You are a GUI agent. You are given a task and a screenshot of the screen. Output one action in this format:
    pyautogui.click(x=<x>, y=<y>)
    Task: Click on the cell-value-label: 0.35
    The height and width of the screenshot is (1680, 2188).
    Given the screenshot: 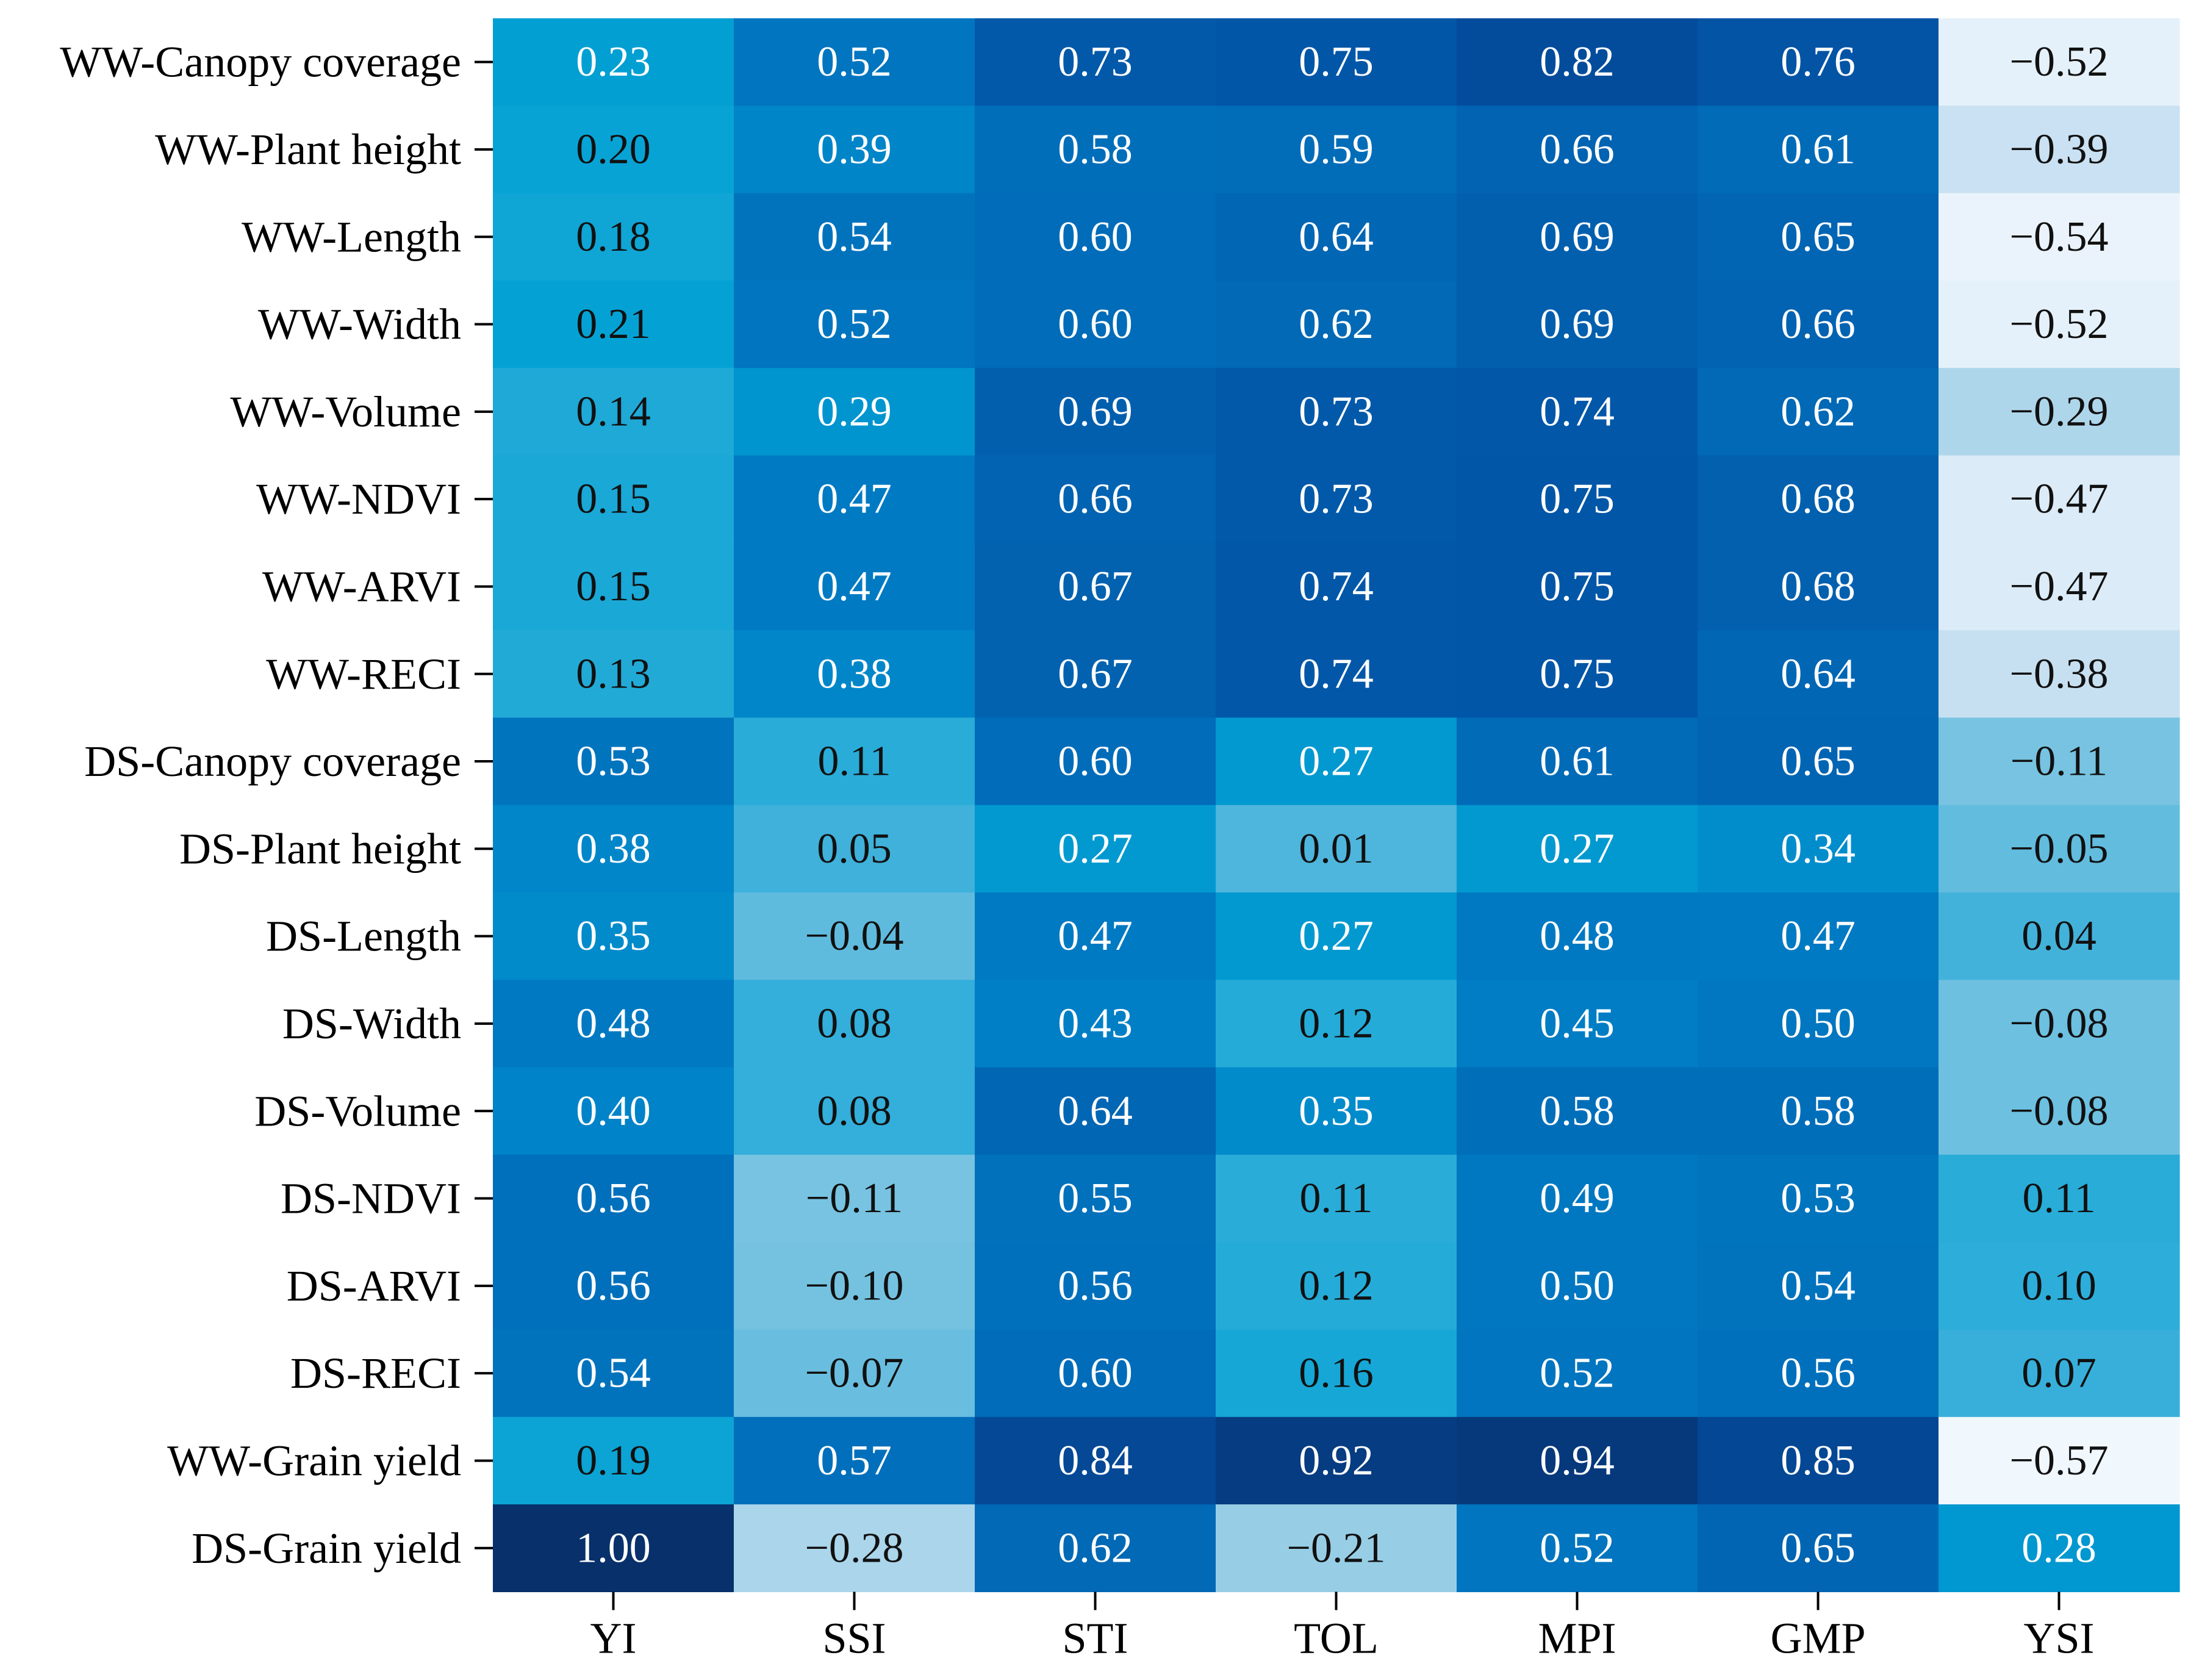 What is the action you would take?
    pyautogui.click(x=613, y=936)
    